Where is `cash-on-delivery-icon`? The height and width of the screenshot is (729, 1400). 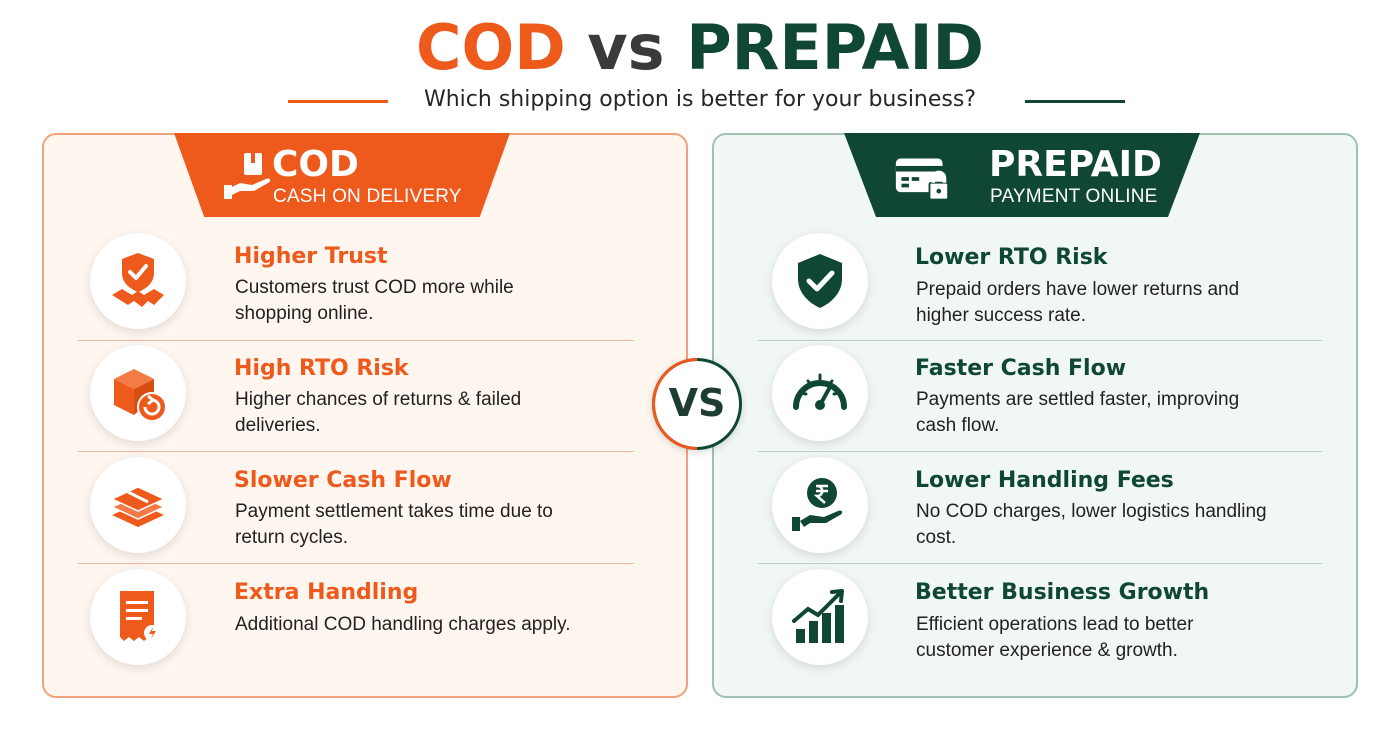
cash-on-delivery-icon is located at coordinates (247, 176).